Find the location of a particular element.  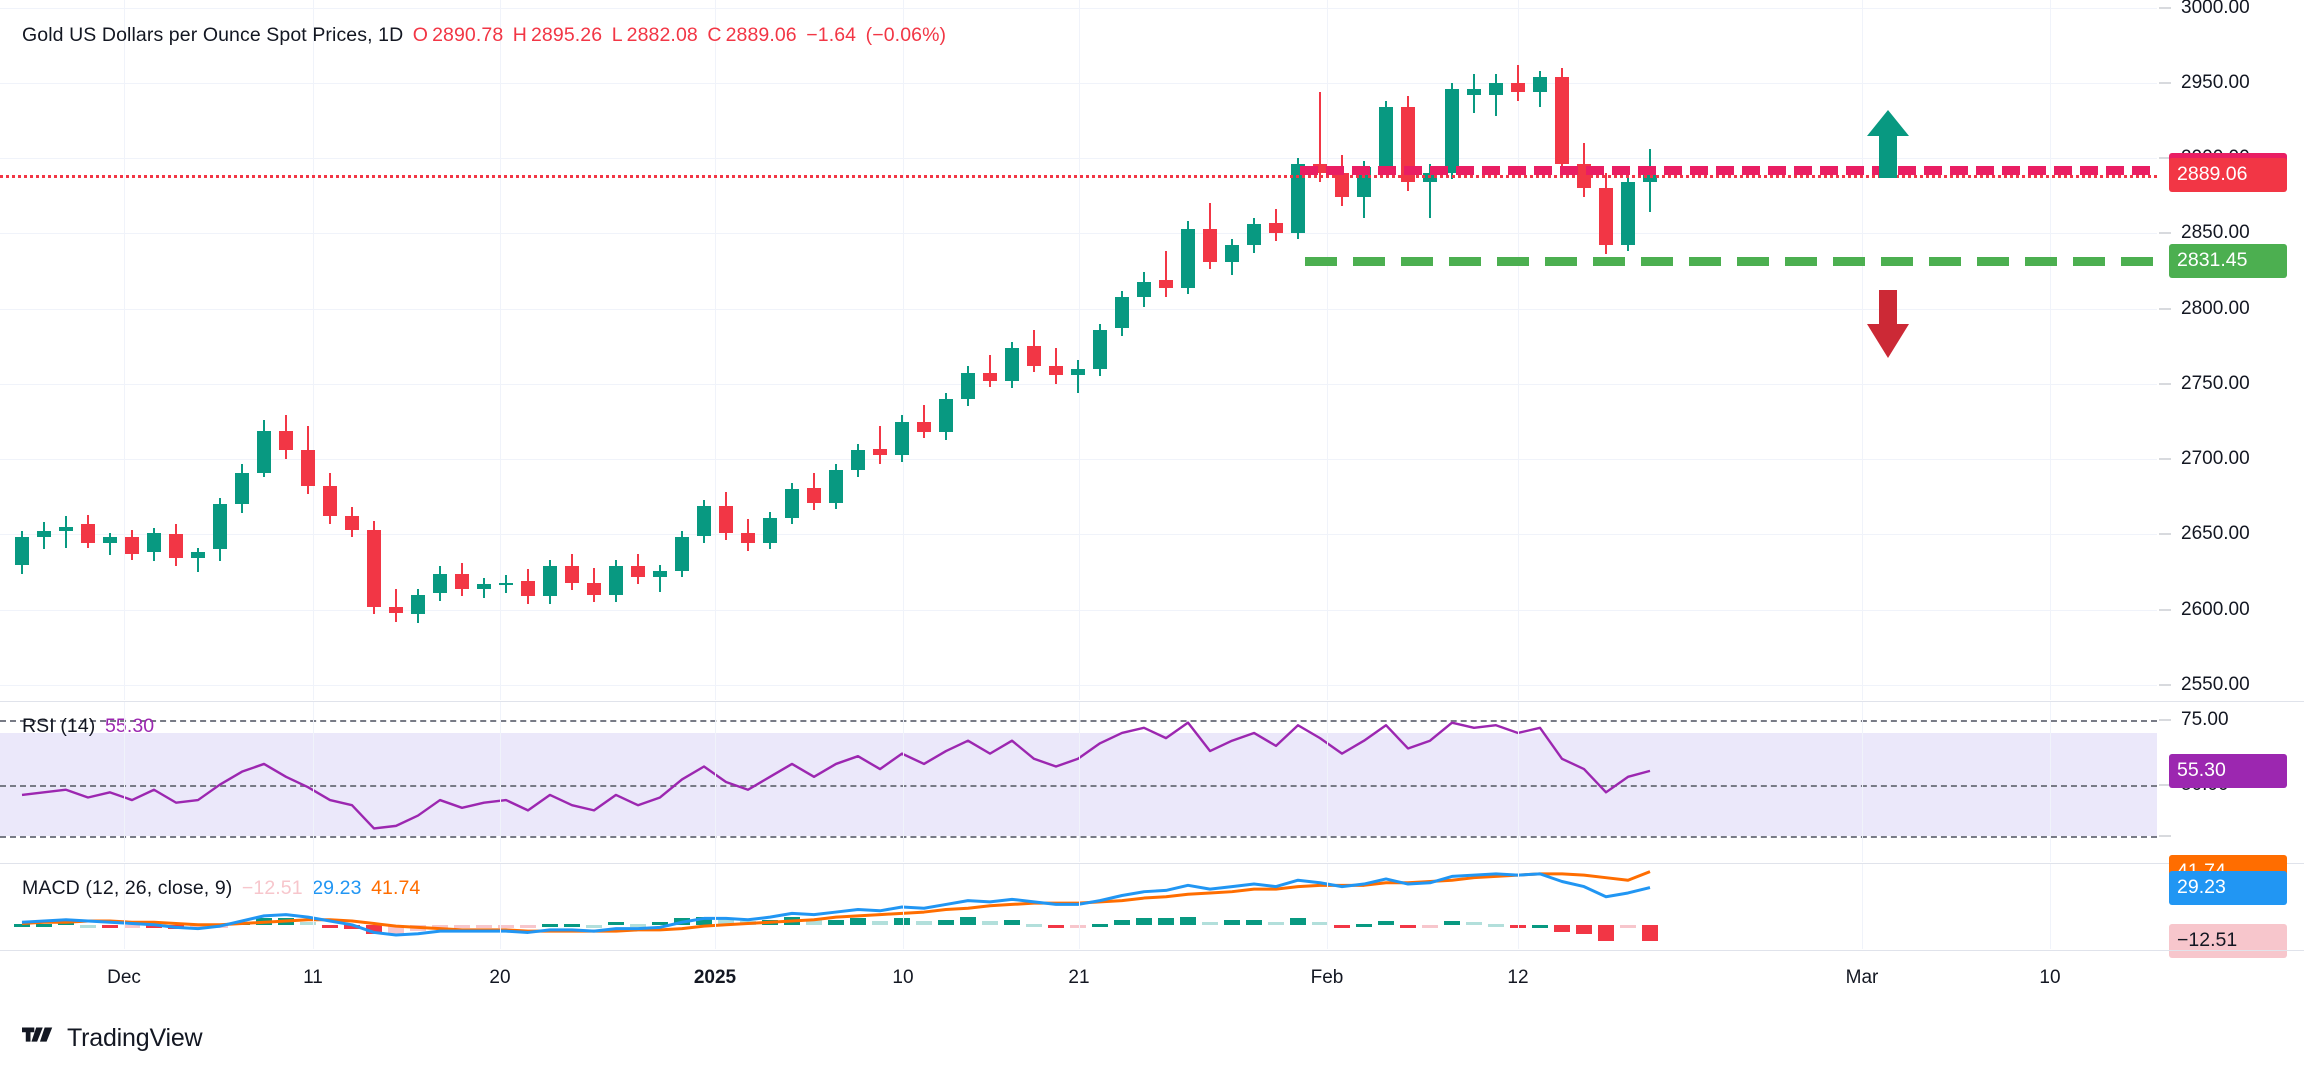

green-level-line is located at coordinates (1078, 262).